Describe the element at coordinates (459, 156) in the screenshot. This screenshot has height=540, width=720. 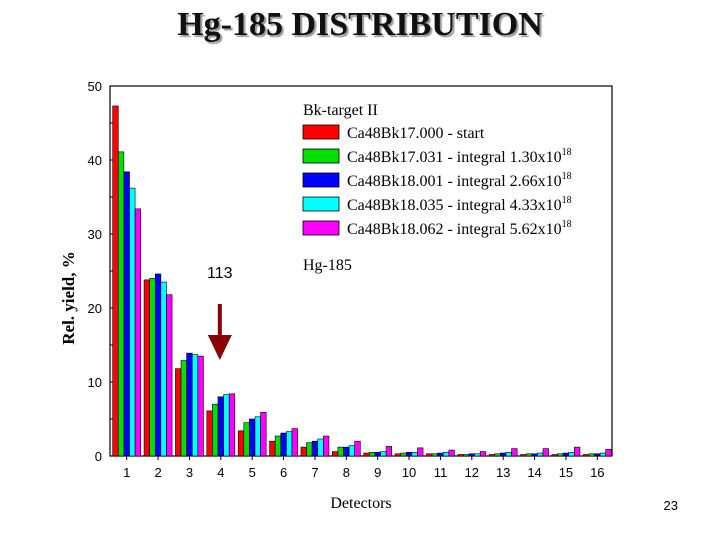
I see `legend-label: Ca48Bk17.031 - integral 1.30x1018` at that location.